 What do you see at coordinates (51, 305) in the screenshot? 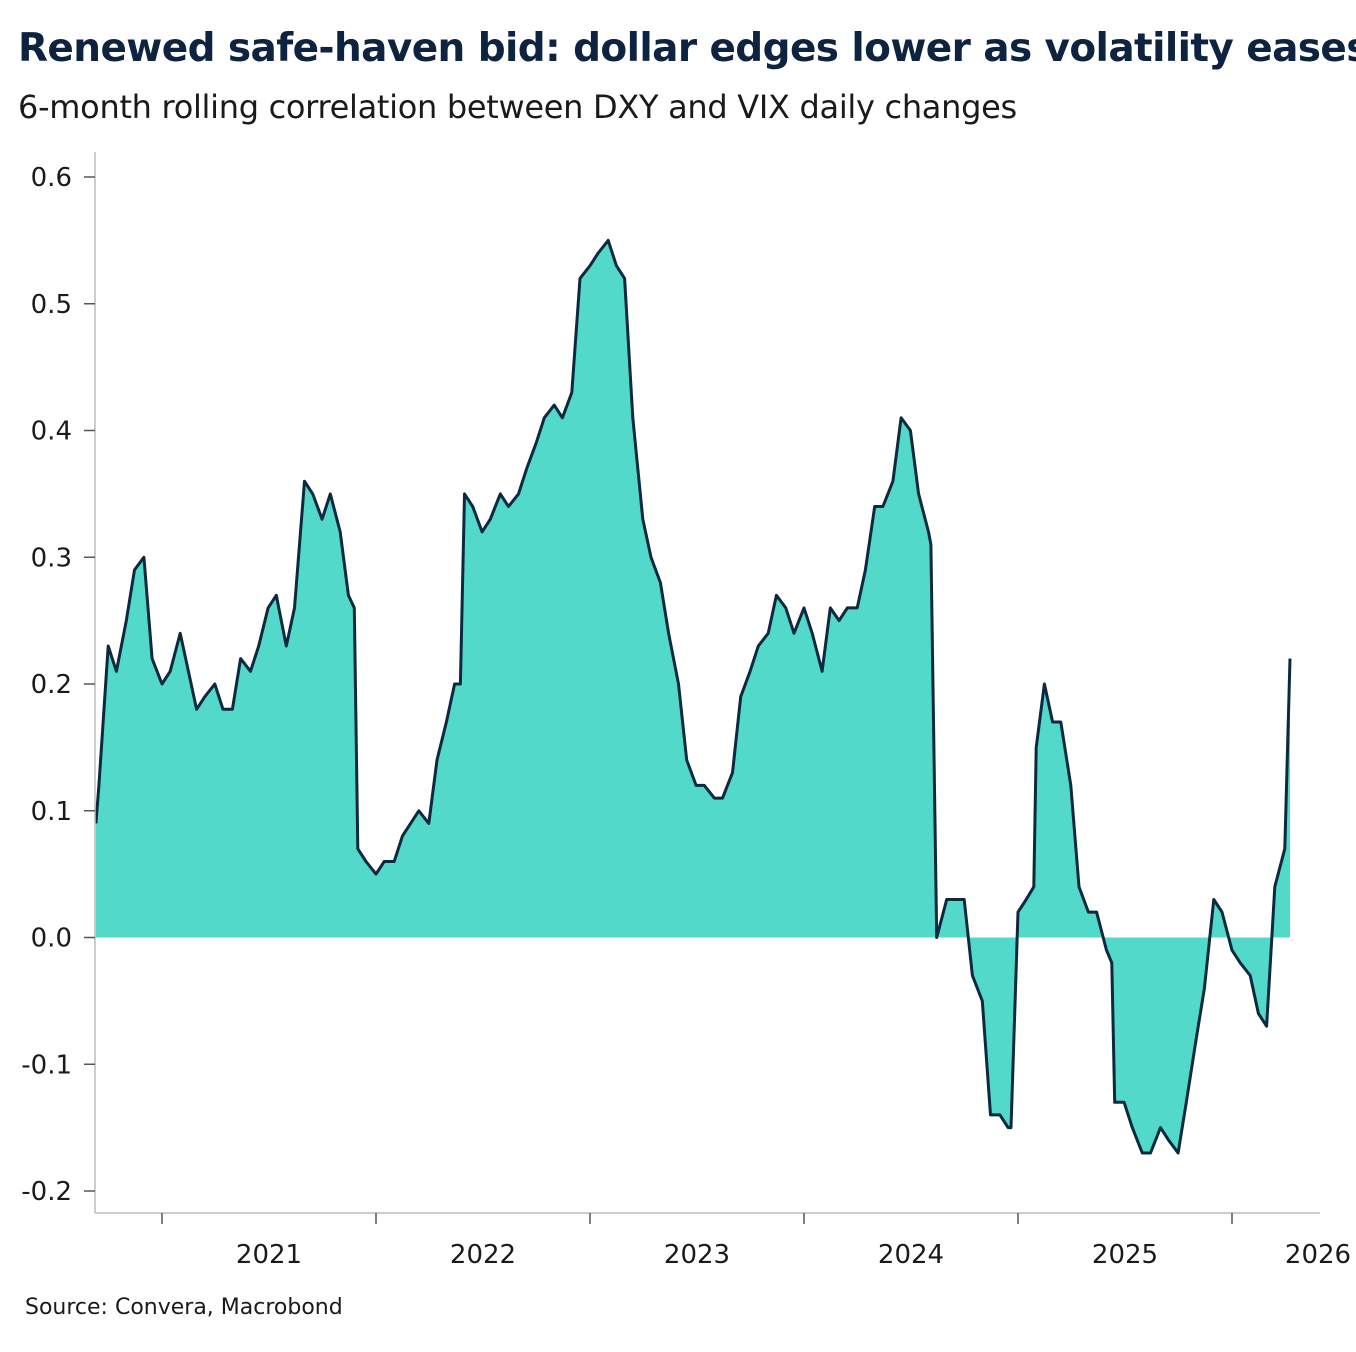
I see `y-tick-label: 0.5` at bounding box center [51, 305].